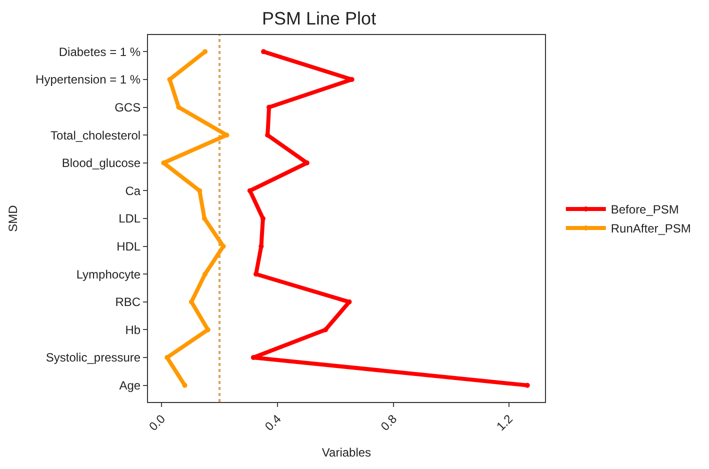 This screenshot has width=709, height=469. Describe the element at coordinates (88, 79) in the screenshot. I see `y-tick-label: Hypertension = 1 %` at that location.